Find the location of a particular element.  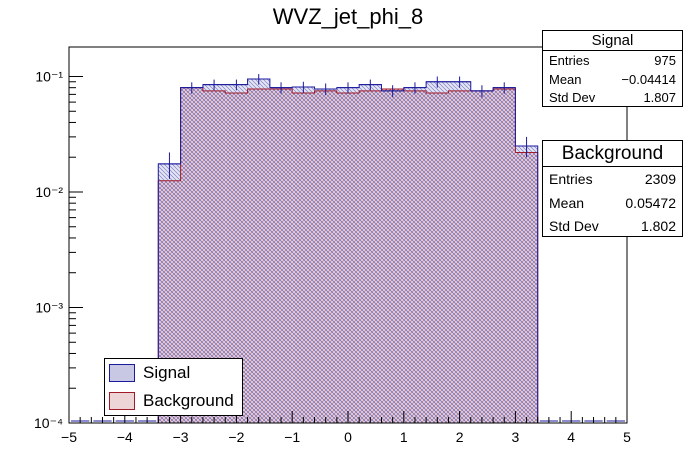

signal-entries-value: 975 is located at coordinates (665, 60).